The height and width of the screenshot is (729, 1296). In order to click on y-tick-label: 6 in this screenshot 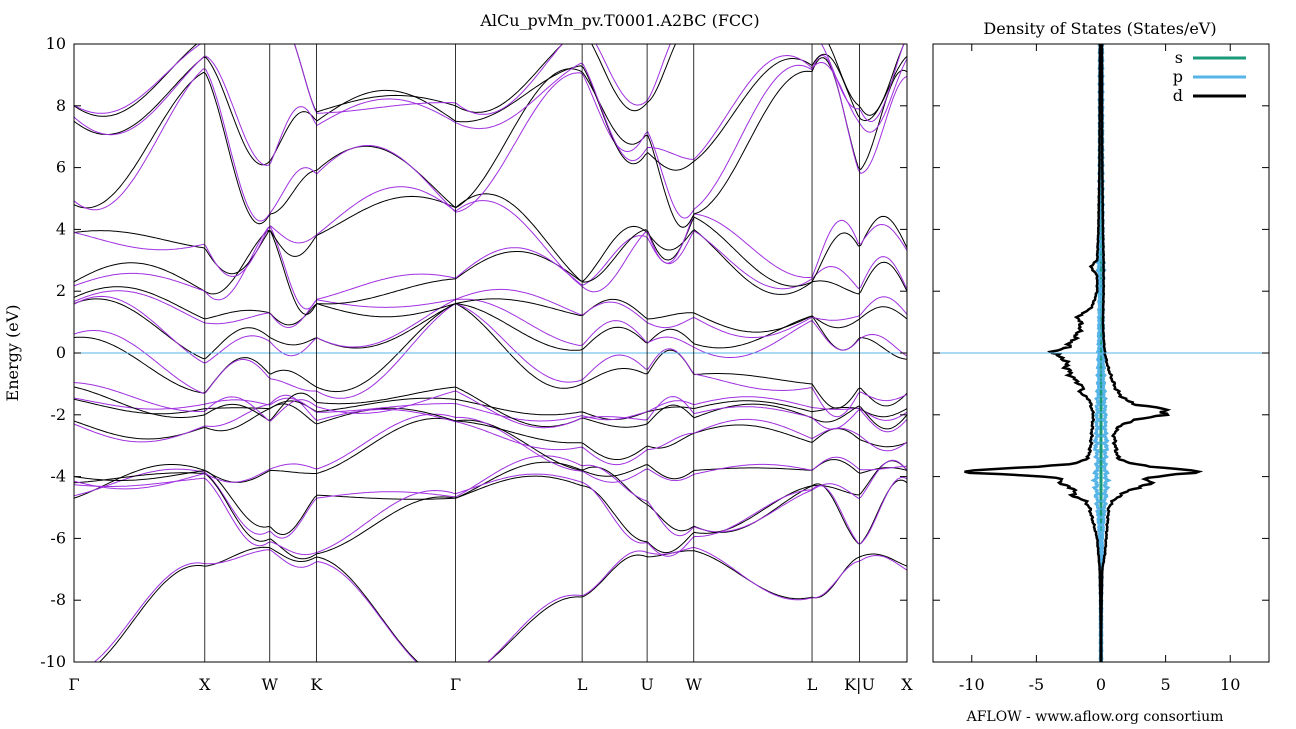, I will do `click(61, 167)`.